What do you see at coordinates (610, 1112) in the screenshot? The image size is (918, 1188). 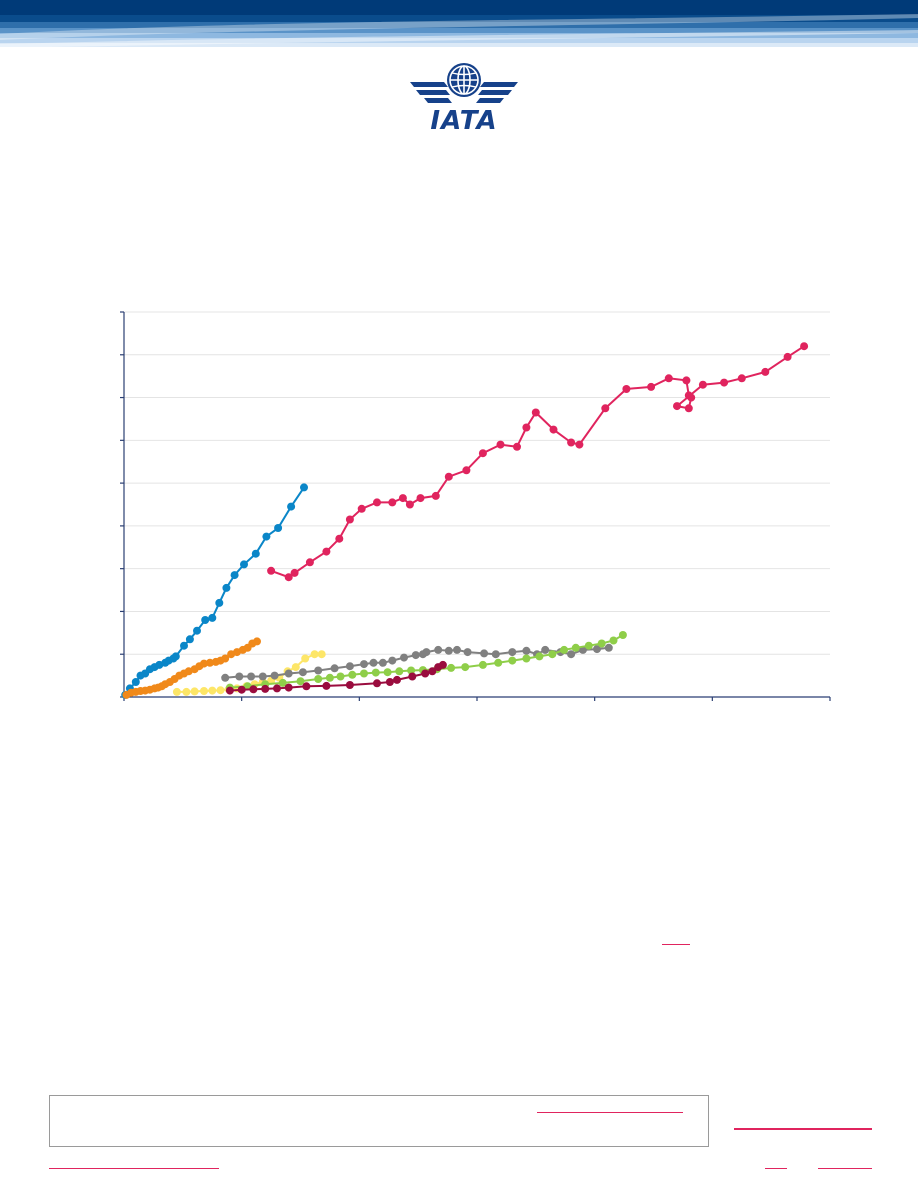 I see `footer-box-link-underline` at bounding box center [610, 1112].